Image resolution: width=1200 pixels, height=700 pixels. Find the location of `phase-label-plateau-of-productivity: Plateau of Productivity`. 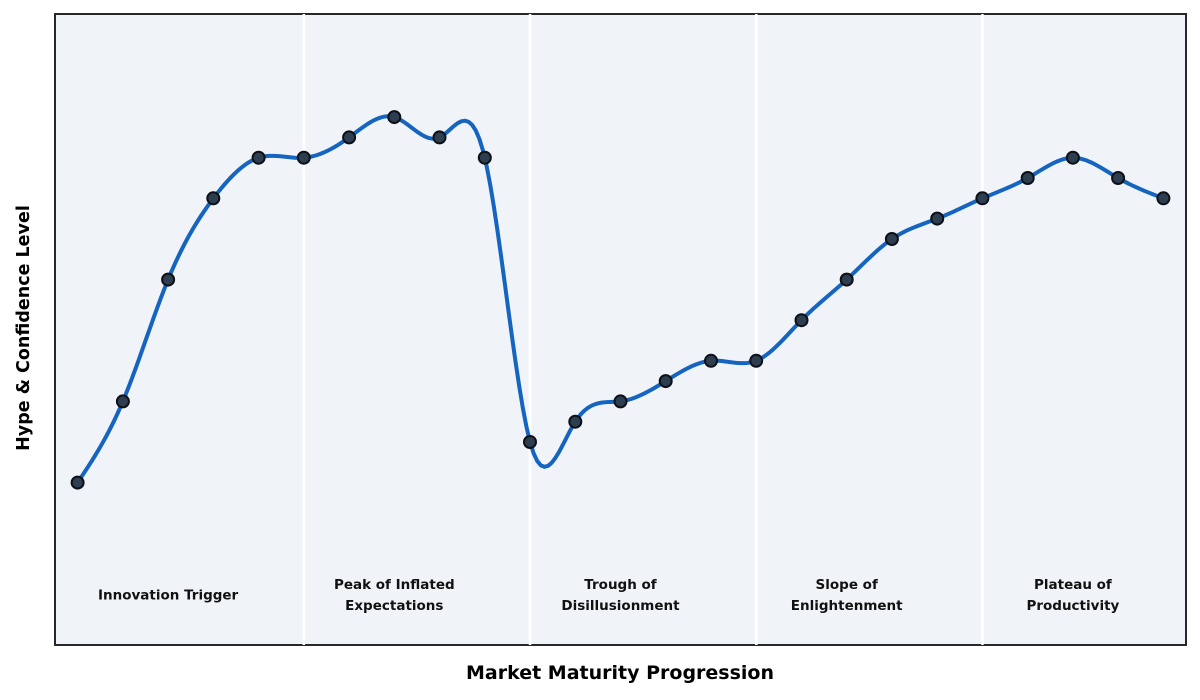

phase-label-plateau-of-productivity: Plateau of Productivity is located at coordinates (1072, 596).